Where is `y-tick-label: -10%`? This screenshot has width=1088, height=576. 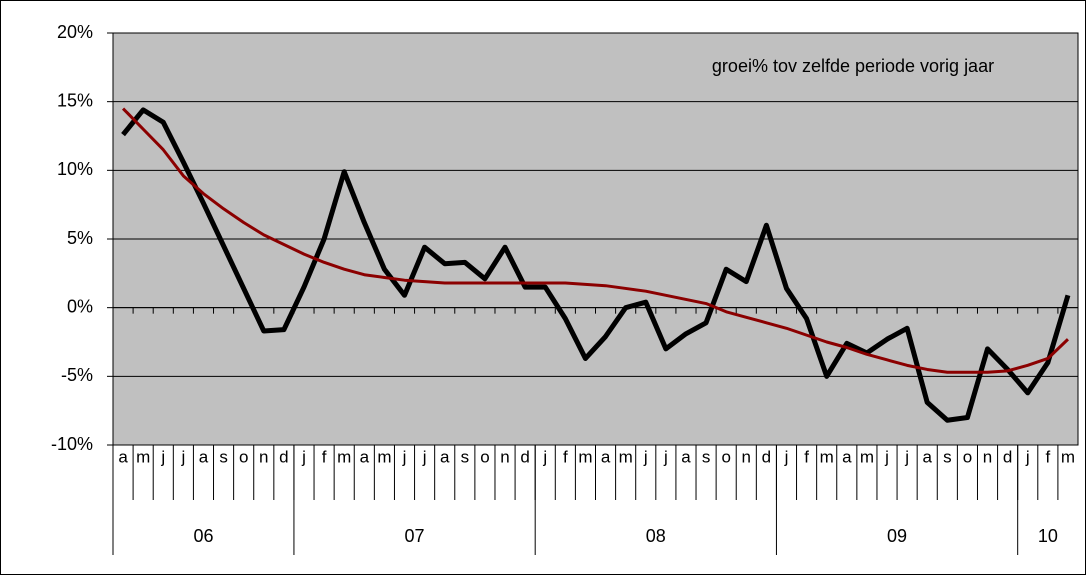
y-tick-label: -10% is located at coordinates (72, 444).